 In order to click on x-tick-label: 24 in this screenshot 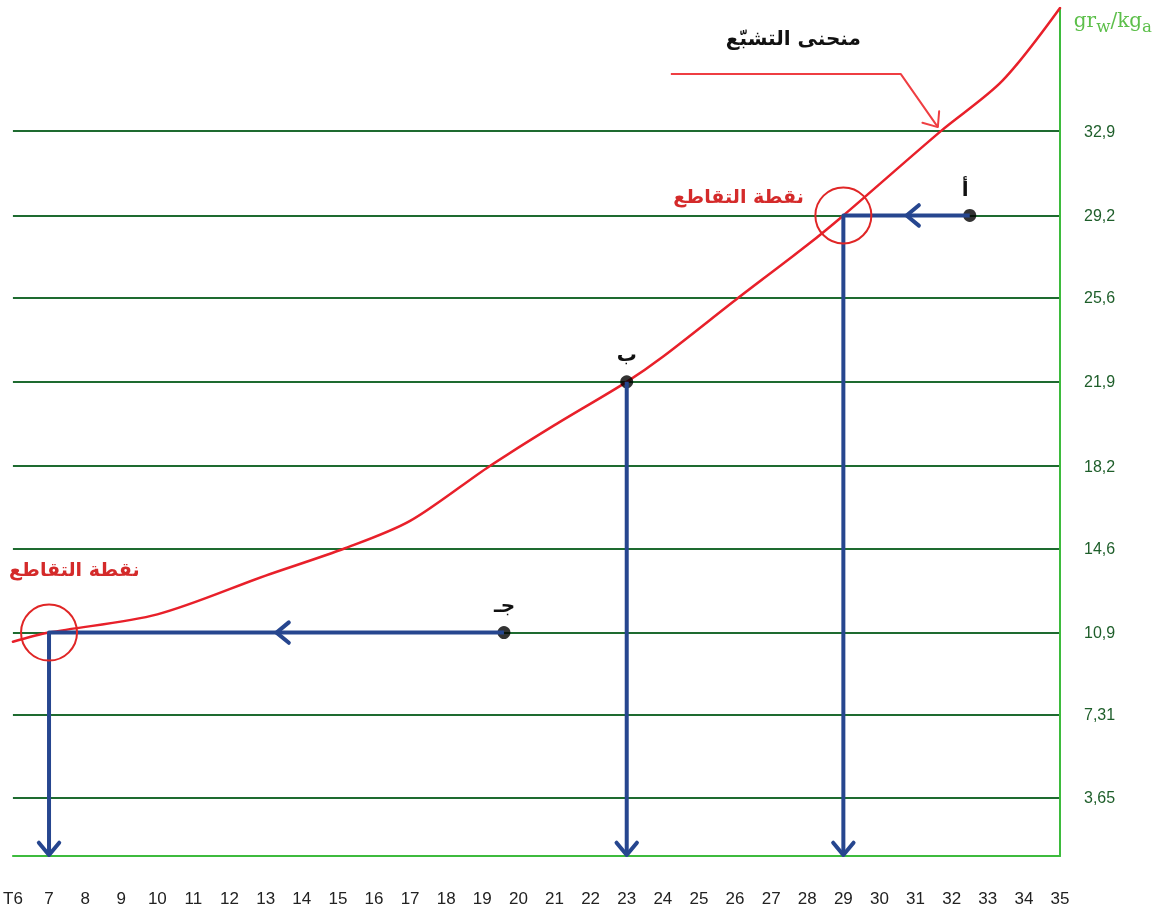, I will do `click(663, 898)`.